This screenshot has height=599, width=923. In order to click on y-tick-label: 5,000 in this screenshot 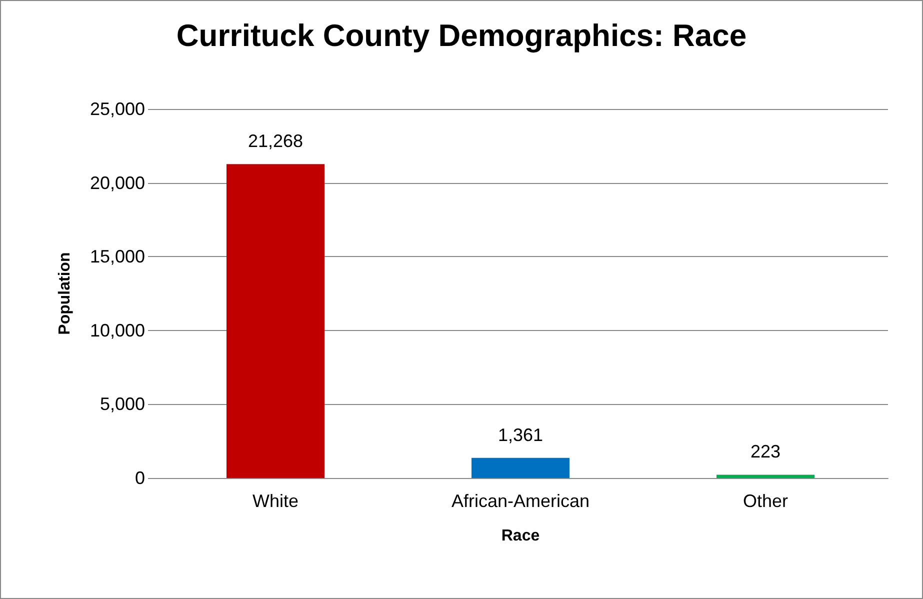, I will do `click(122, 404)`.